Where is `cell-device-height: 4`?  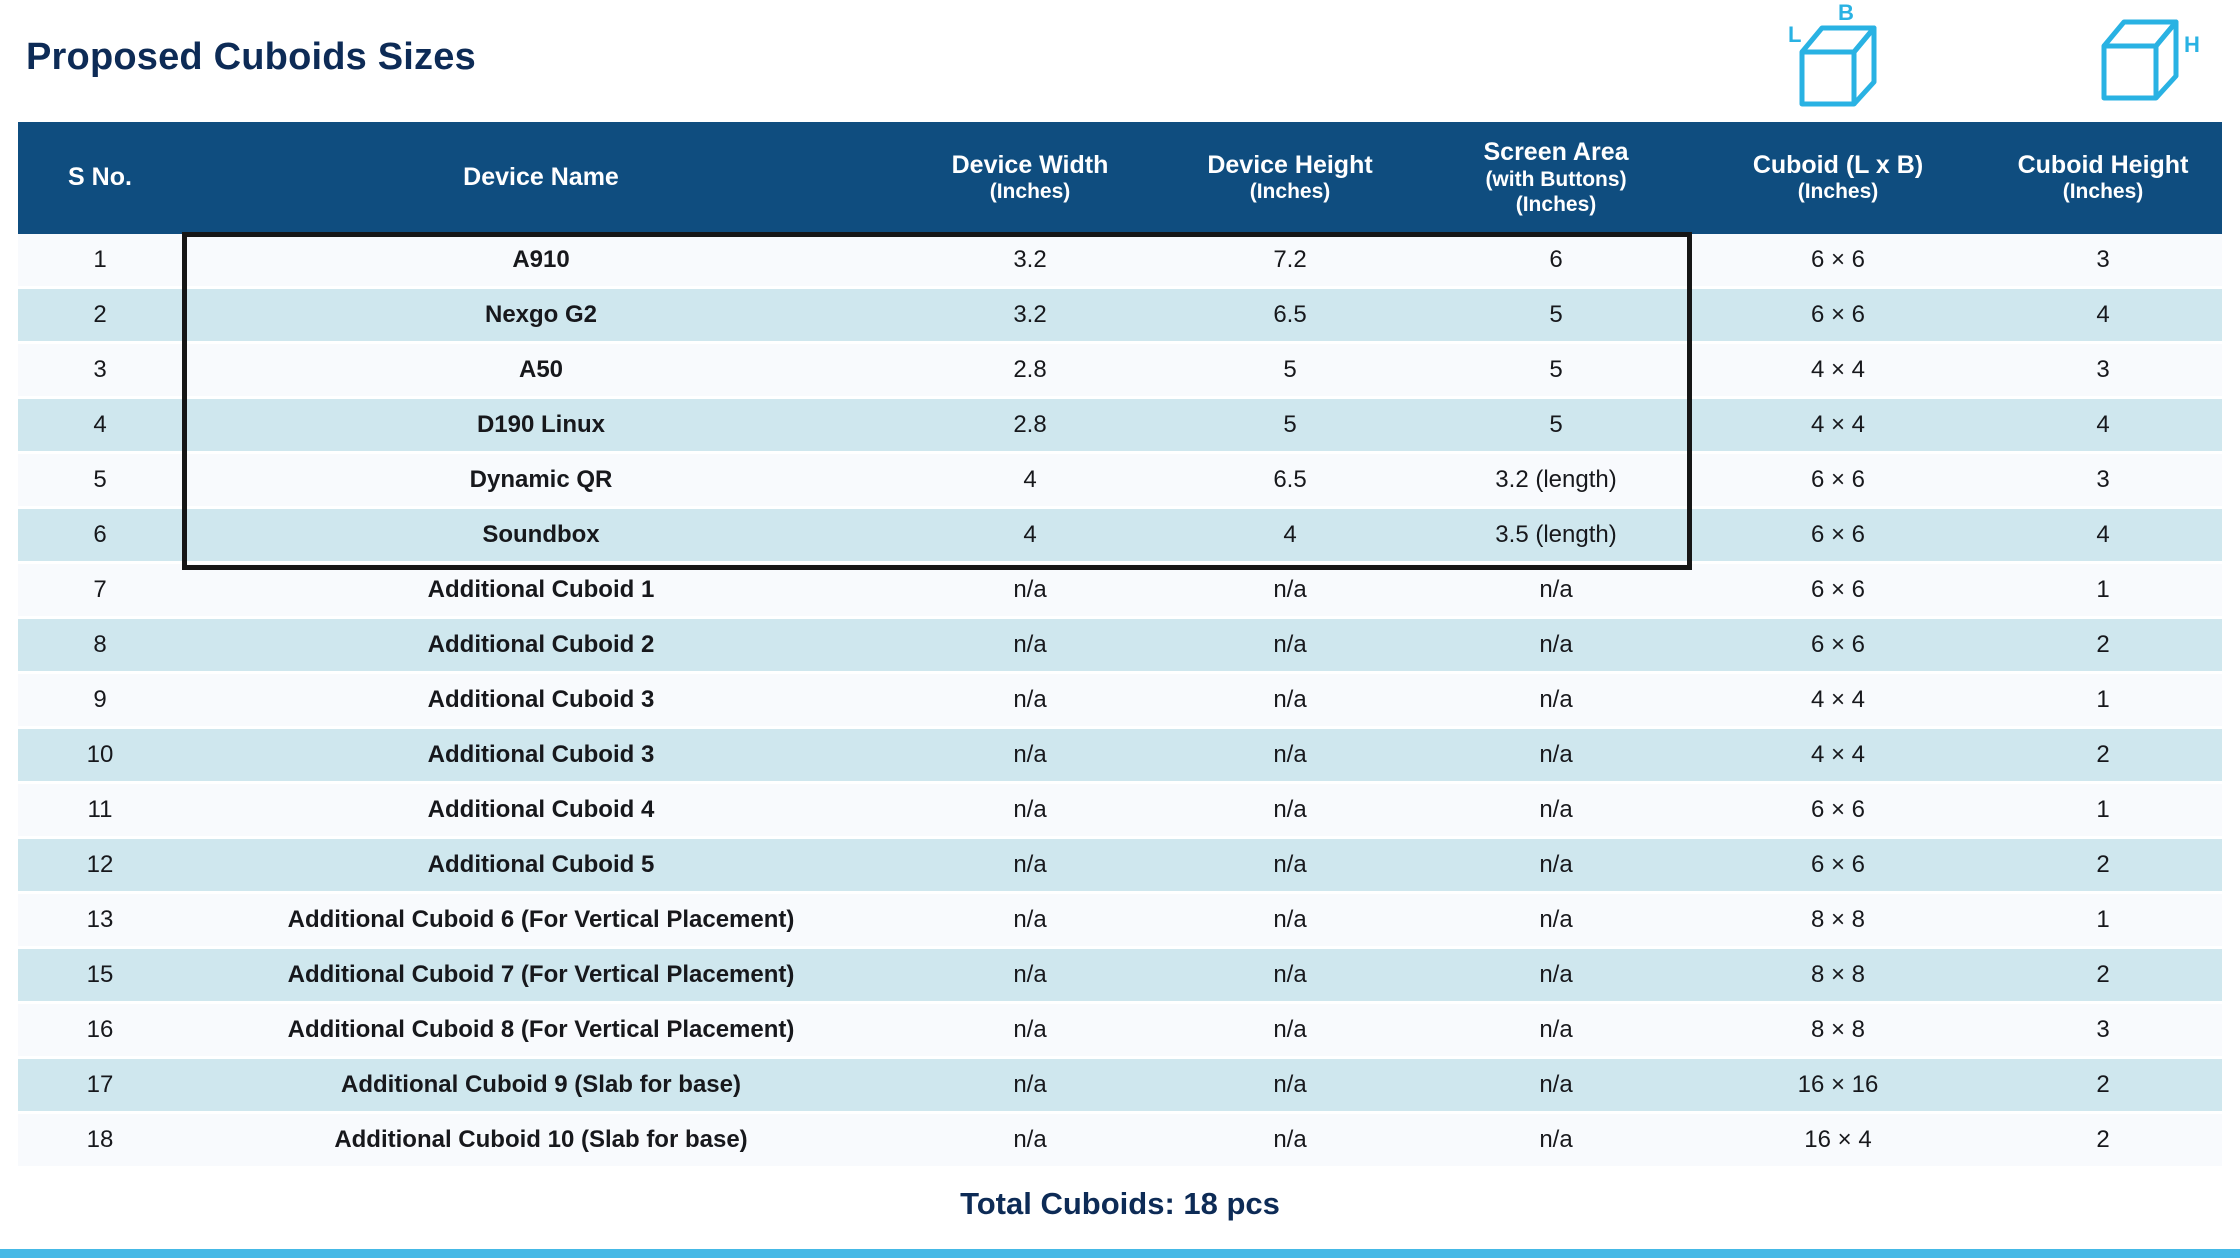 cell-device-height: 4 is located at coordinates (1290, 535).